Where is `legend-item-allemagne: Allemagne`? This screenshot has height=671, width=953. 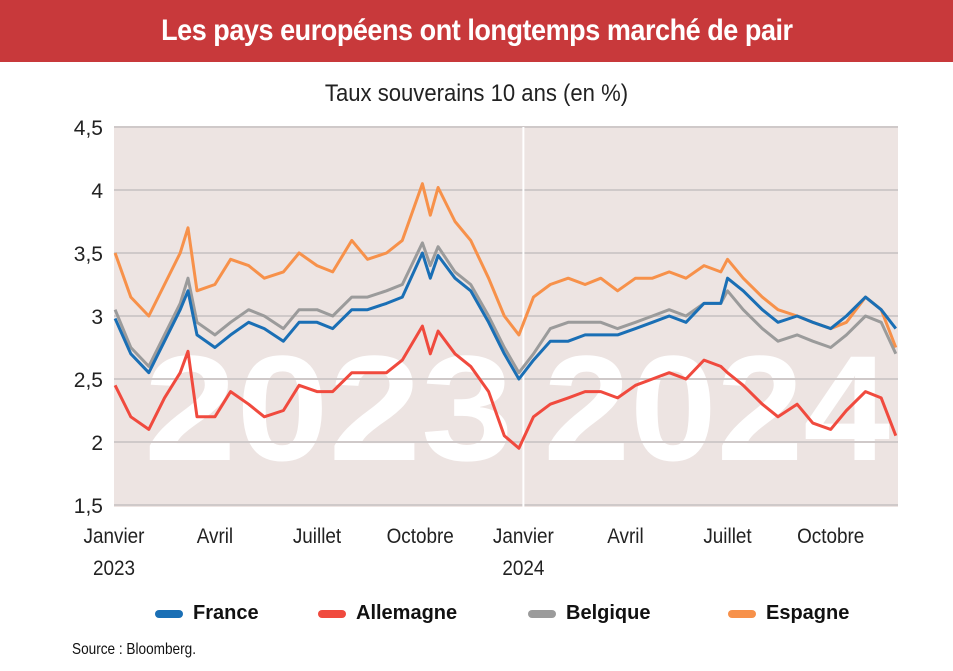 legend-item-allemagne: Allemagne is located at coordinates (387, 613).